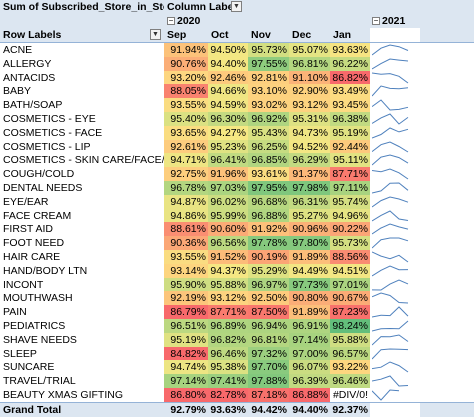 This screenshot has width=474, height=418. Describe the element at coordinates (309, 298) in the screenshot. I see `value-cell-dec: 90.80%` at that location.